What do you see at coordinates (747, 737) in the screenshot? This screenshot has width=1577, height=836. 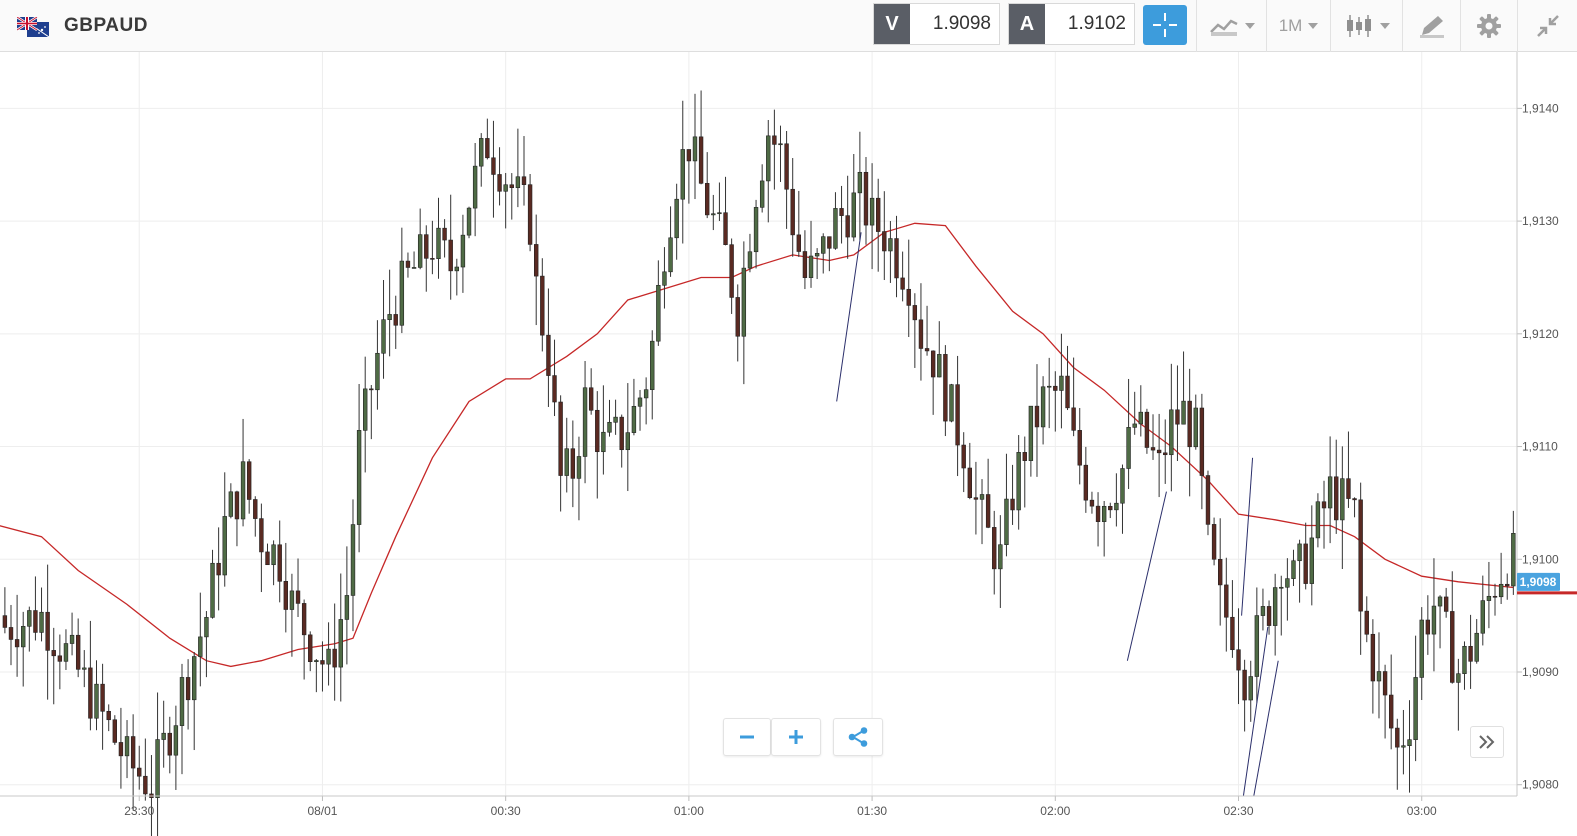 I see `zoom-out-button` at bounding box center [747, 737].